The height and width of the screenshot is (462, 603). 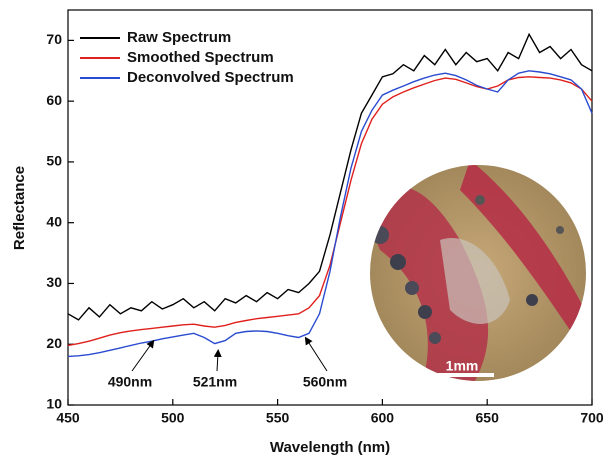 What do you see at coordinates (591, 418) in the screenshot?
I see `x-tick-label: 700` at bounding box center [591, 418].